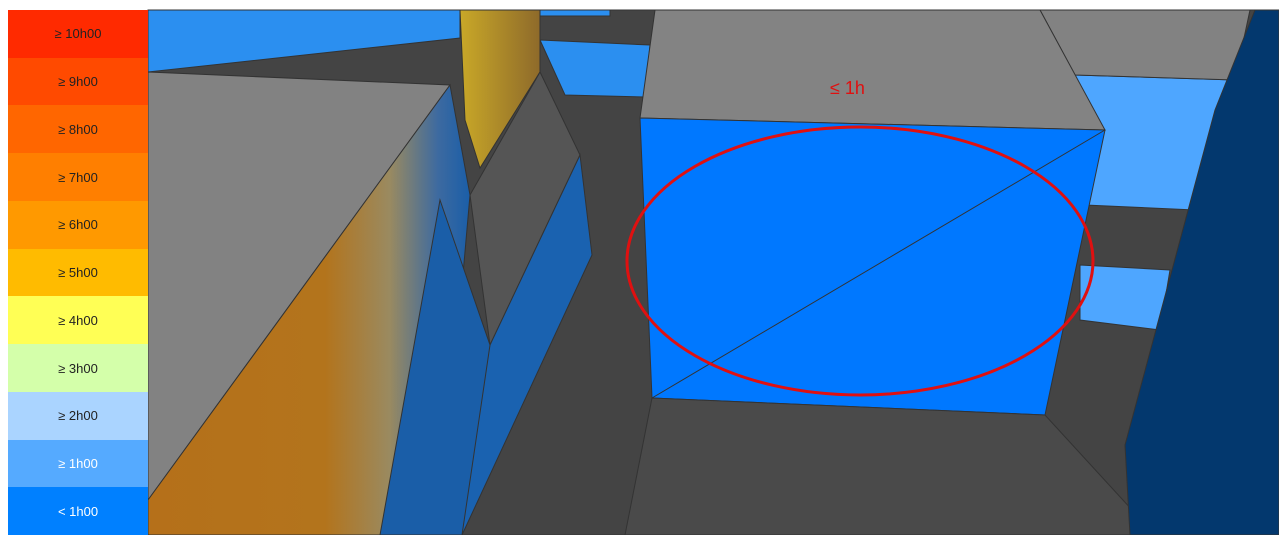  I want to click on legend-item: ≥ 2h00, so click(78, 415).